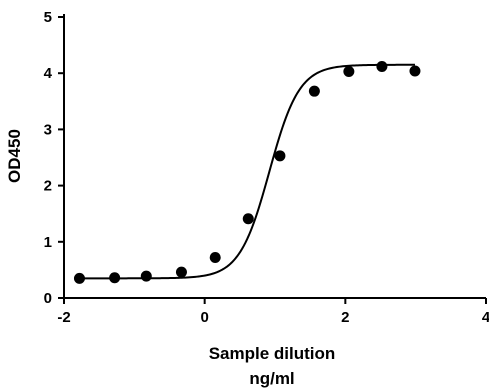 This screenshot has width=489, height=392. Describe the element at coordinates (14, 156) in the screenshot. I see `y-axis-label: OD450` at that location.